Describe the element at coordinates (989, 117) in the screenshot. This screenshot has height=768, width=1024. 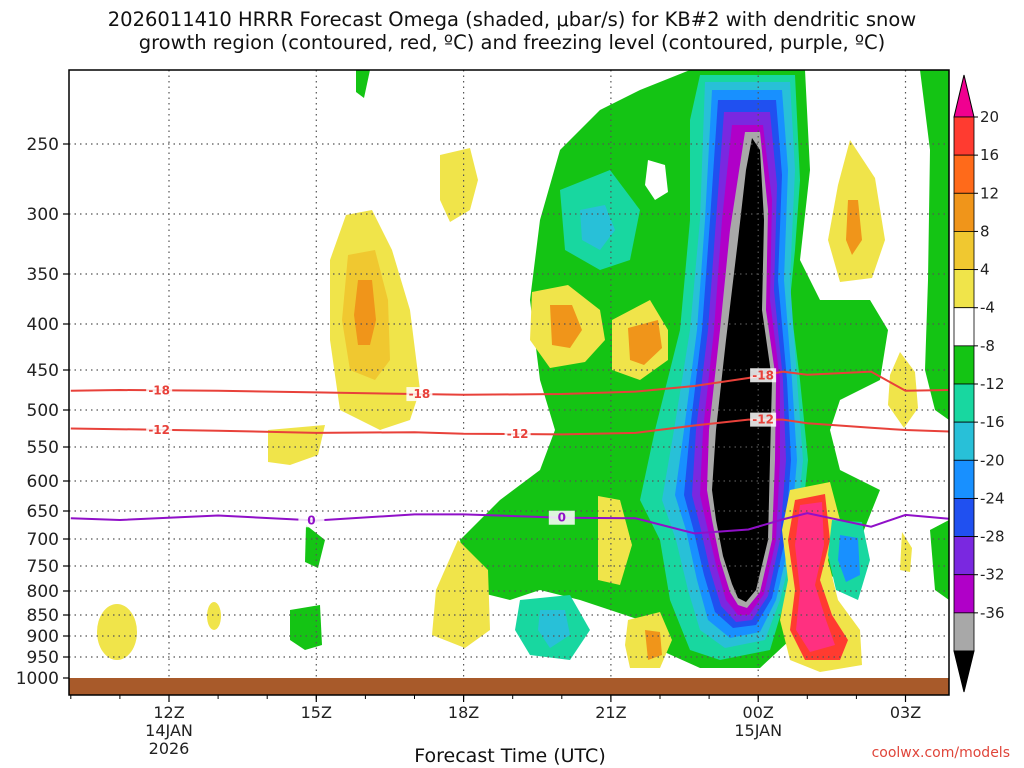
I see `colorbar-label: 20` at that location.